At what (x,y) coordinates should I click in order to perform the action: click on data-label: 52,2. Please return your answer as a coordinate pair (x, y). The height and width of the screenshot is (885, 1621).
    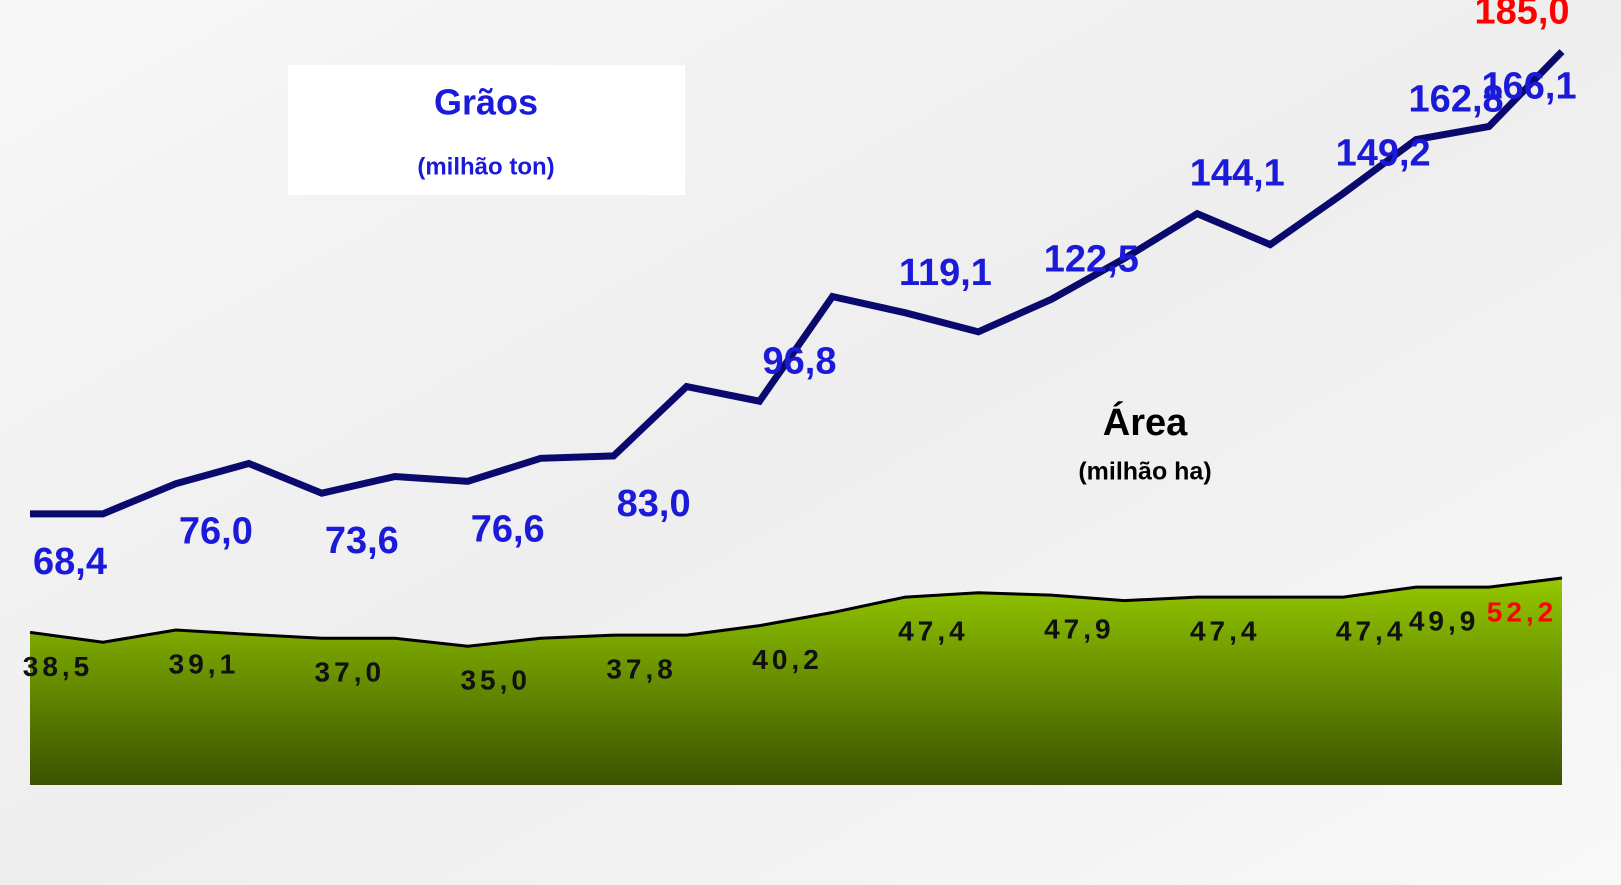
    Looking at the image, I should click on (1522, 611).